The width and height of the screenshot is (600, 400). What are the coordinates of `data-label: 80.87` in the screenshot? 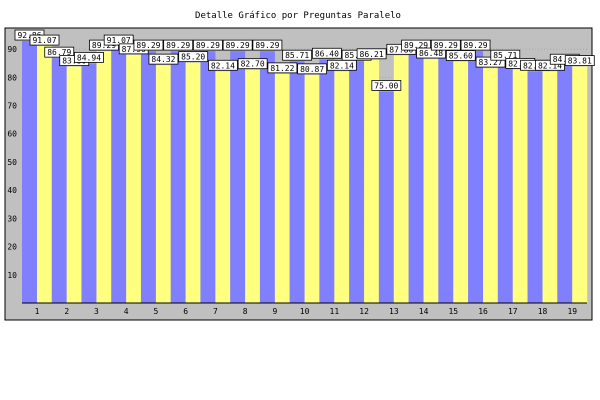 It's located at (312, 69).